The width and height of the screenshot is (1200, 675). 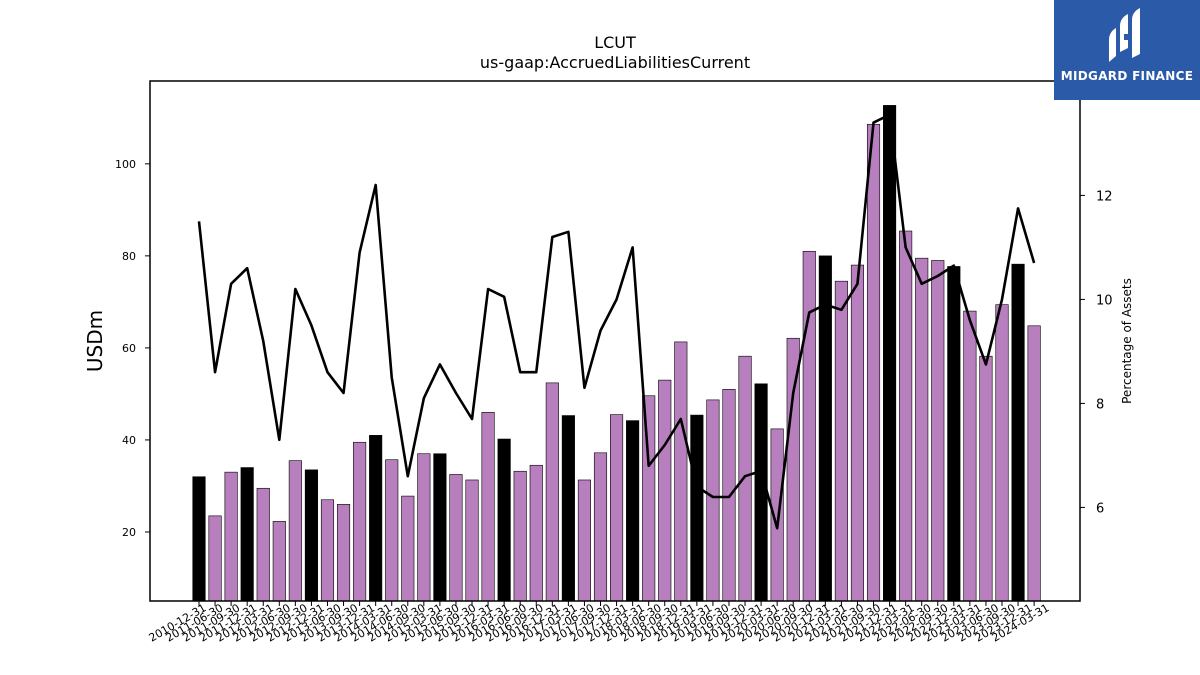 I want to click on logo-text: MIDGARD FINANCE, so click(x=1127, y=76).